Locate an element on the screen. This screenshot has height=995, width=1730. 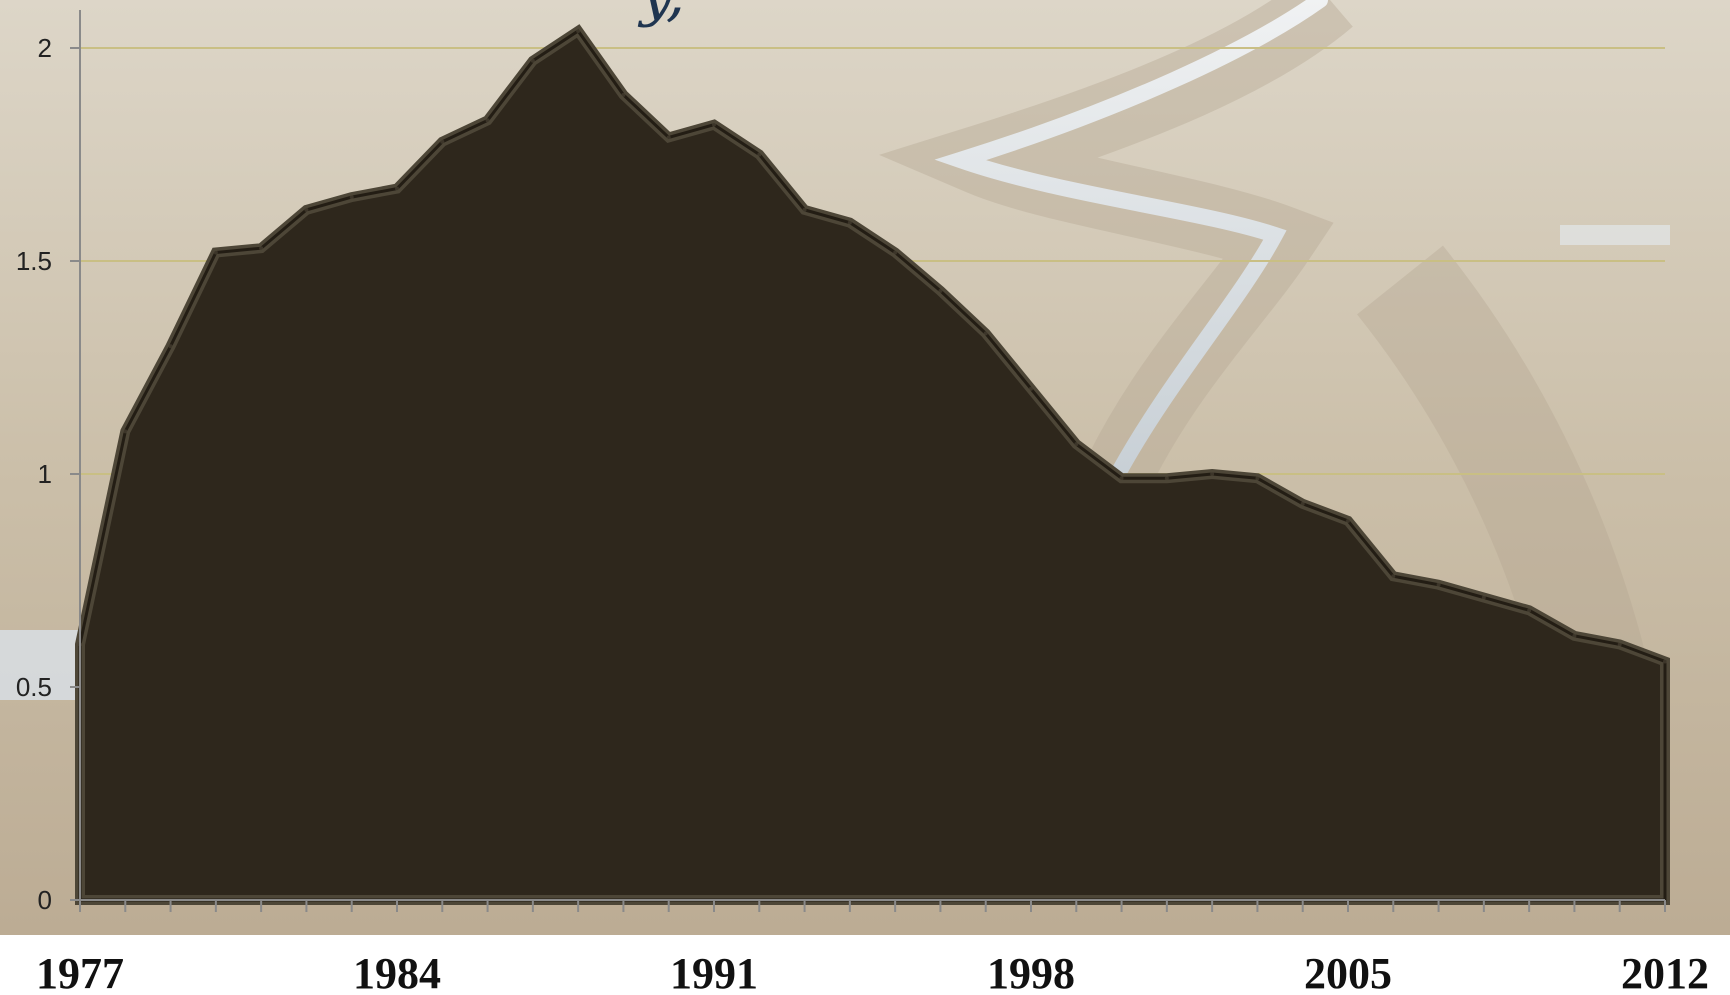
y-tick-label: 0 is located at coordinates (45, 900).